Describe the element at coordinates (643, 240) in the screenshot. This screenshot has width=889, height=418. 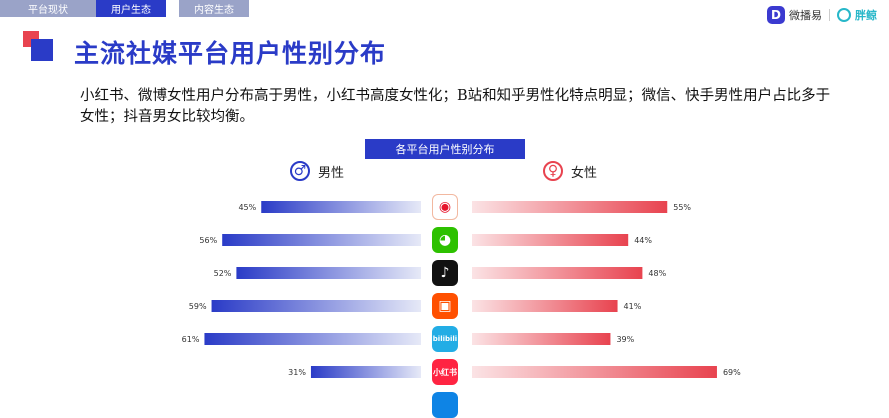
I see `female-value-label-wechat: 44%` at that location.